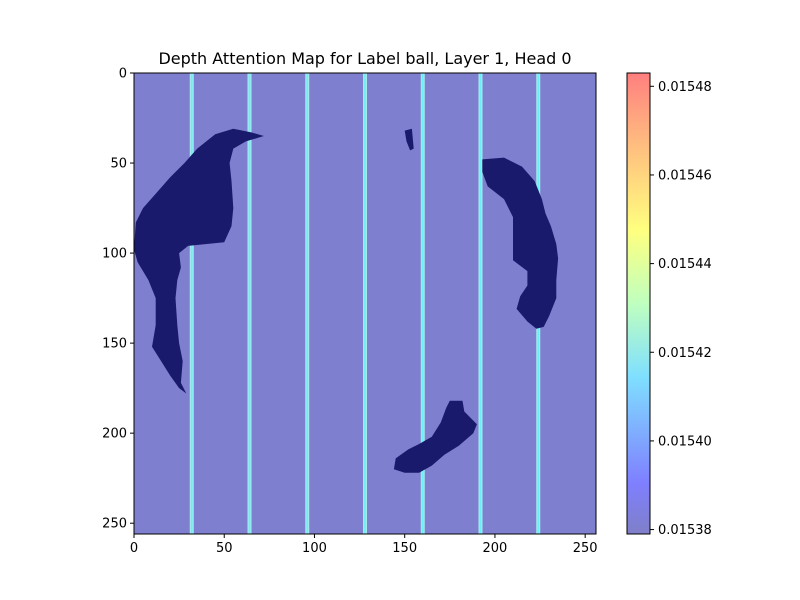 This screenshot has width=800, height=600. Describe the element at coordinates (114, 524) in the screenshot. I see `y-tick-label: 250` at that location.